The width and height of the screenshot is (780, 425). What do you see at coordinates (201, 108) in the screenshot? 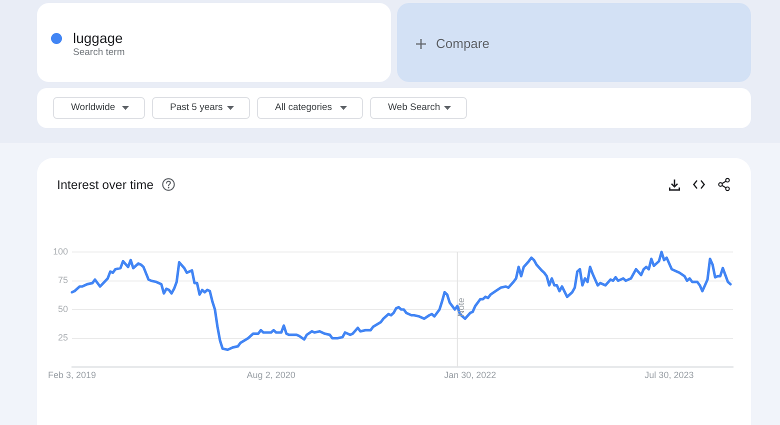
I see `dropdown: Past 5 years` at bounding box center [201, 108].